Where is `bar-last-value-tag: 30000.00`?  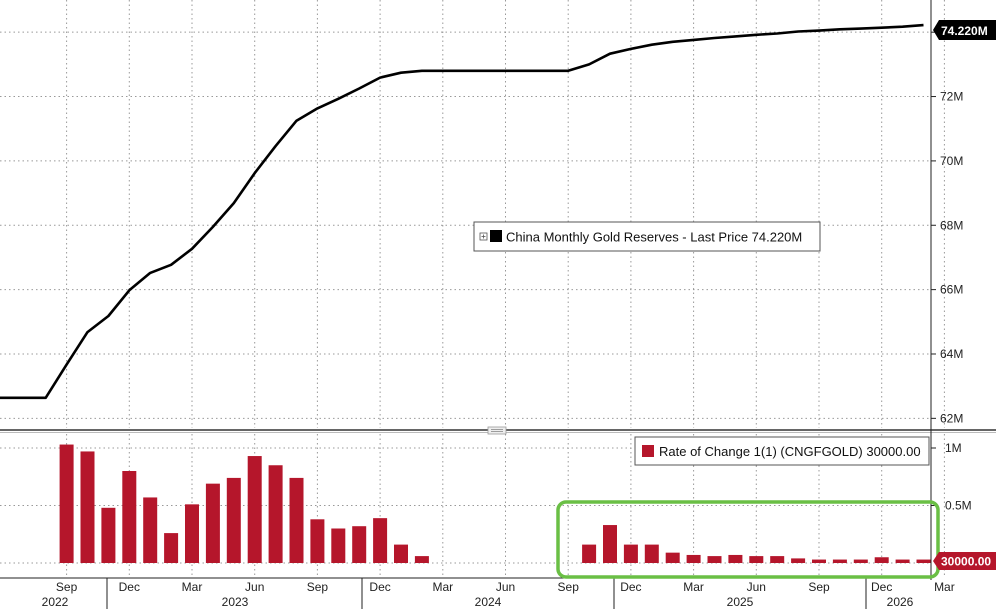
bar-last-value-tag: 30000.00 is located at coordinates (964, 561).